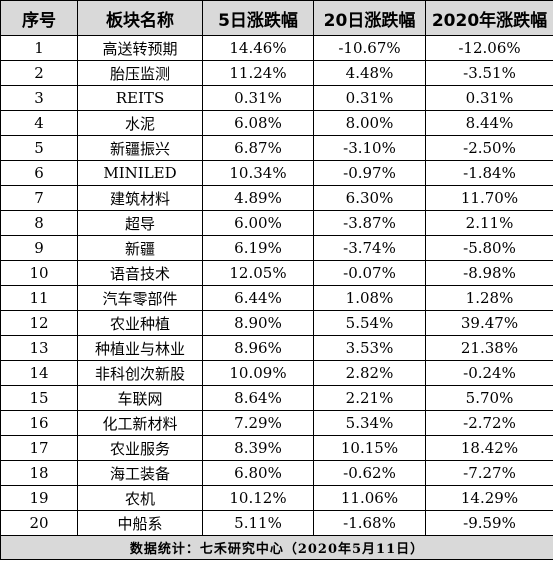 This screenshot has width=553, height=562. What do you see at coordinates (140, 248) in the screenshot?
I see `sector-name: 新疆` at bounding box center [140, 248].